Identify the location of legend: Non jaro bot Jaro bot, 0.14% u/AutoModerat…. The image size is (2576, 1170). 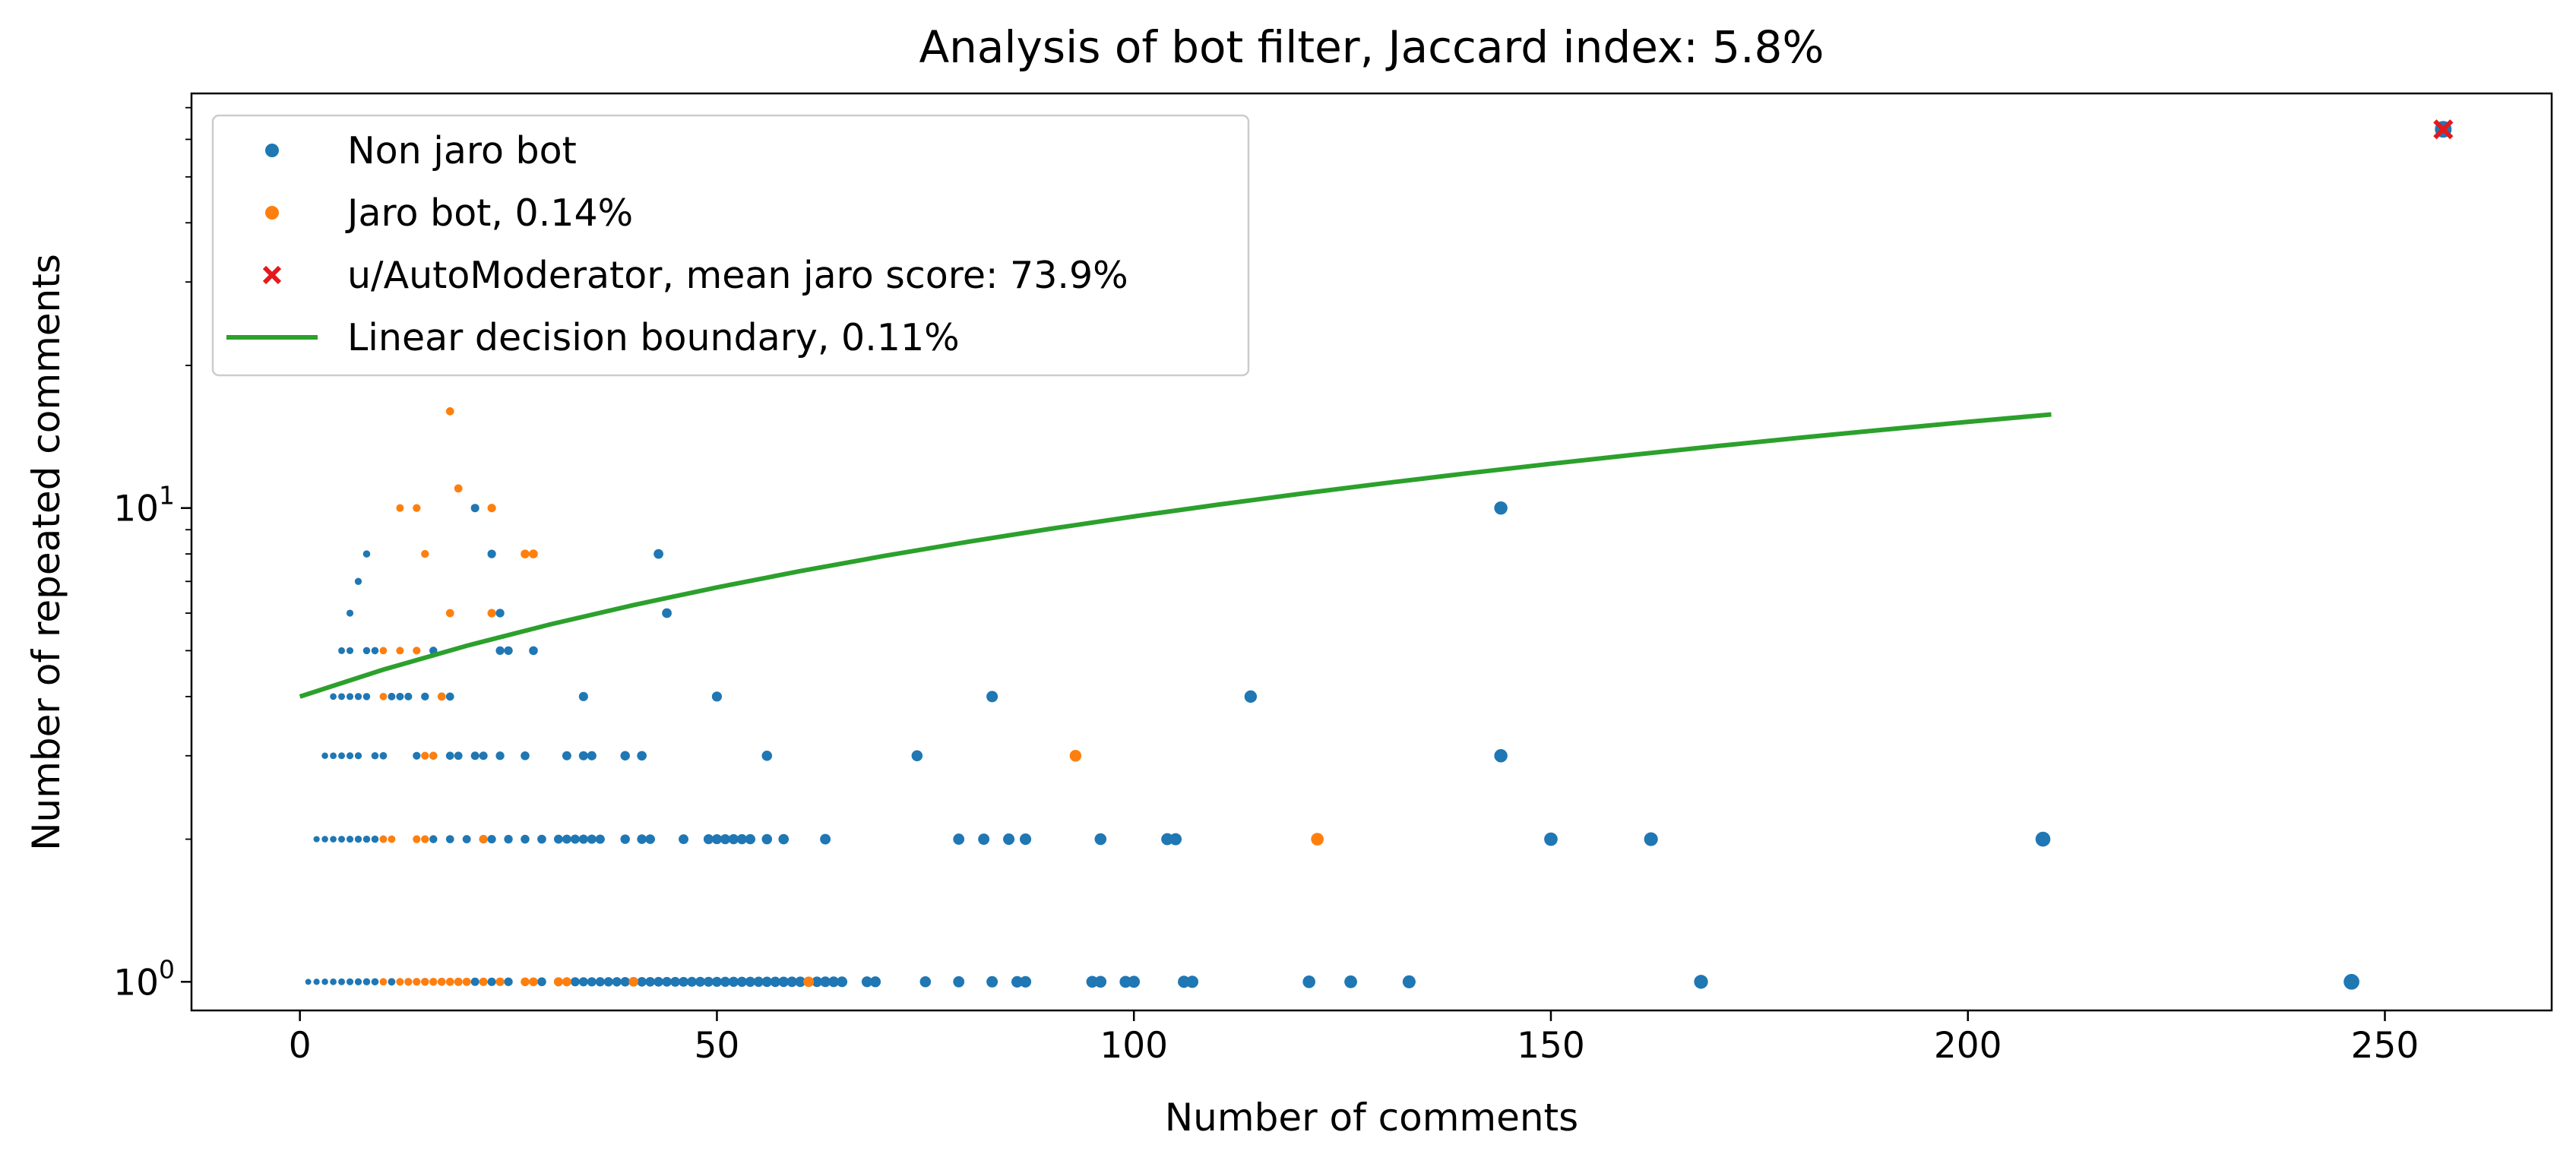
(730, 245).